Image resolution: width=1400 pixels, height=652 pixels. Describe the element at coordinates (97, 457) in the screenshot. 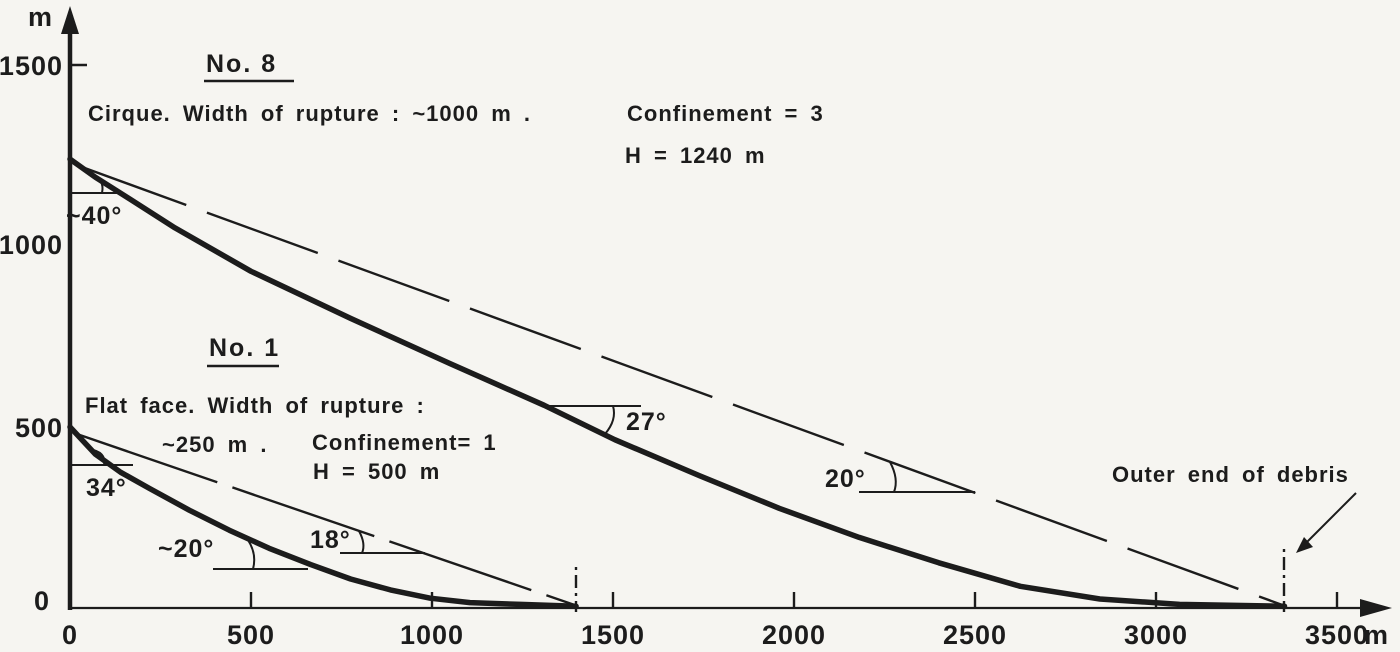

I see `angle-34-arc` at that location.